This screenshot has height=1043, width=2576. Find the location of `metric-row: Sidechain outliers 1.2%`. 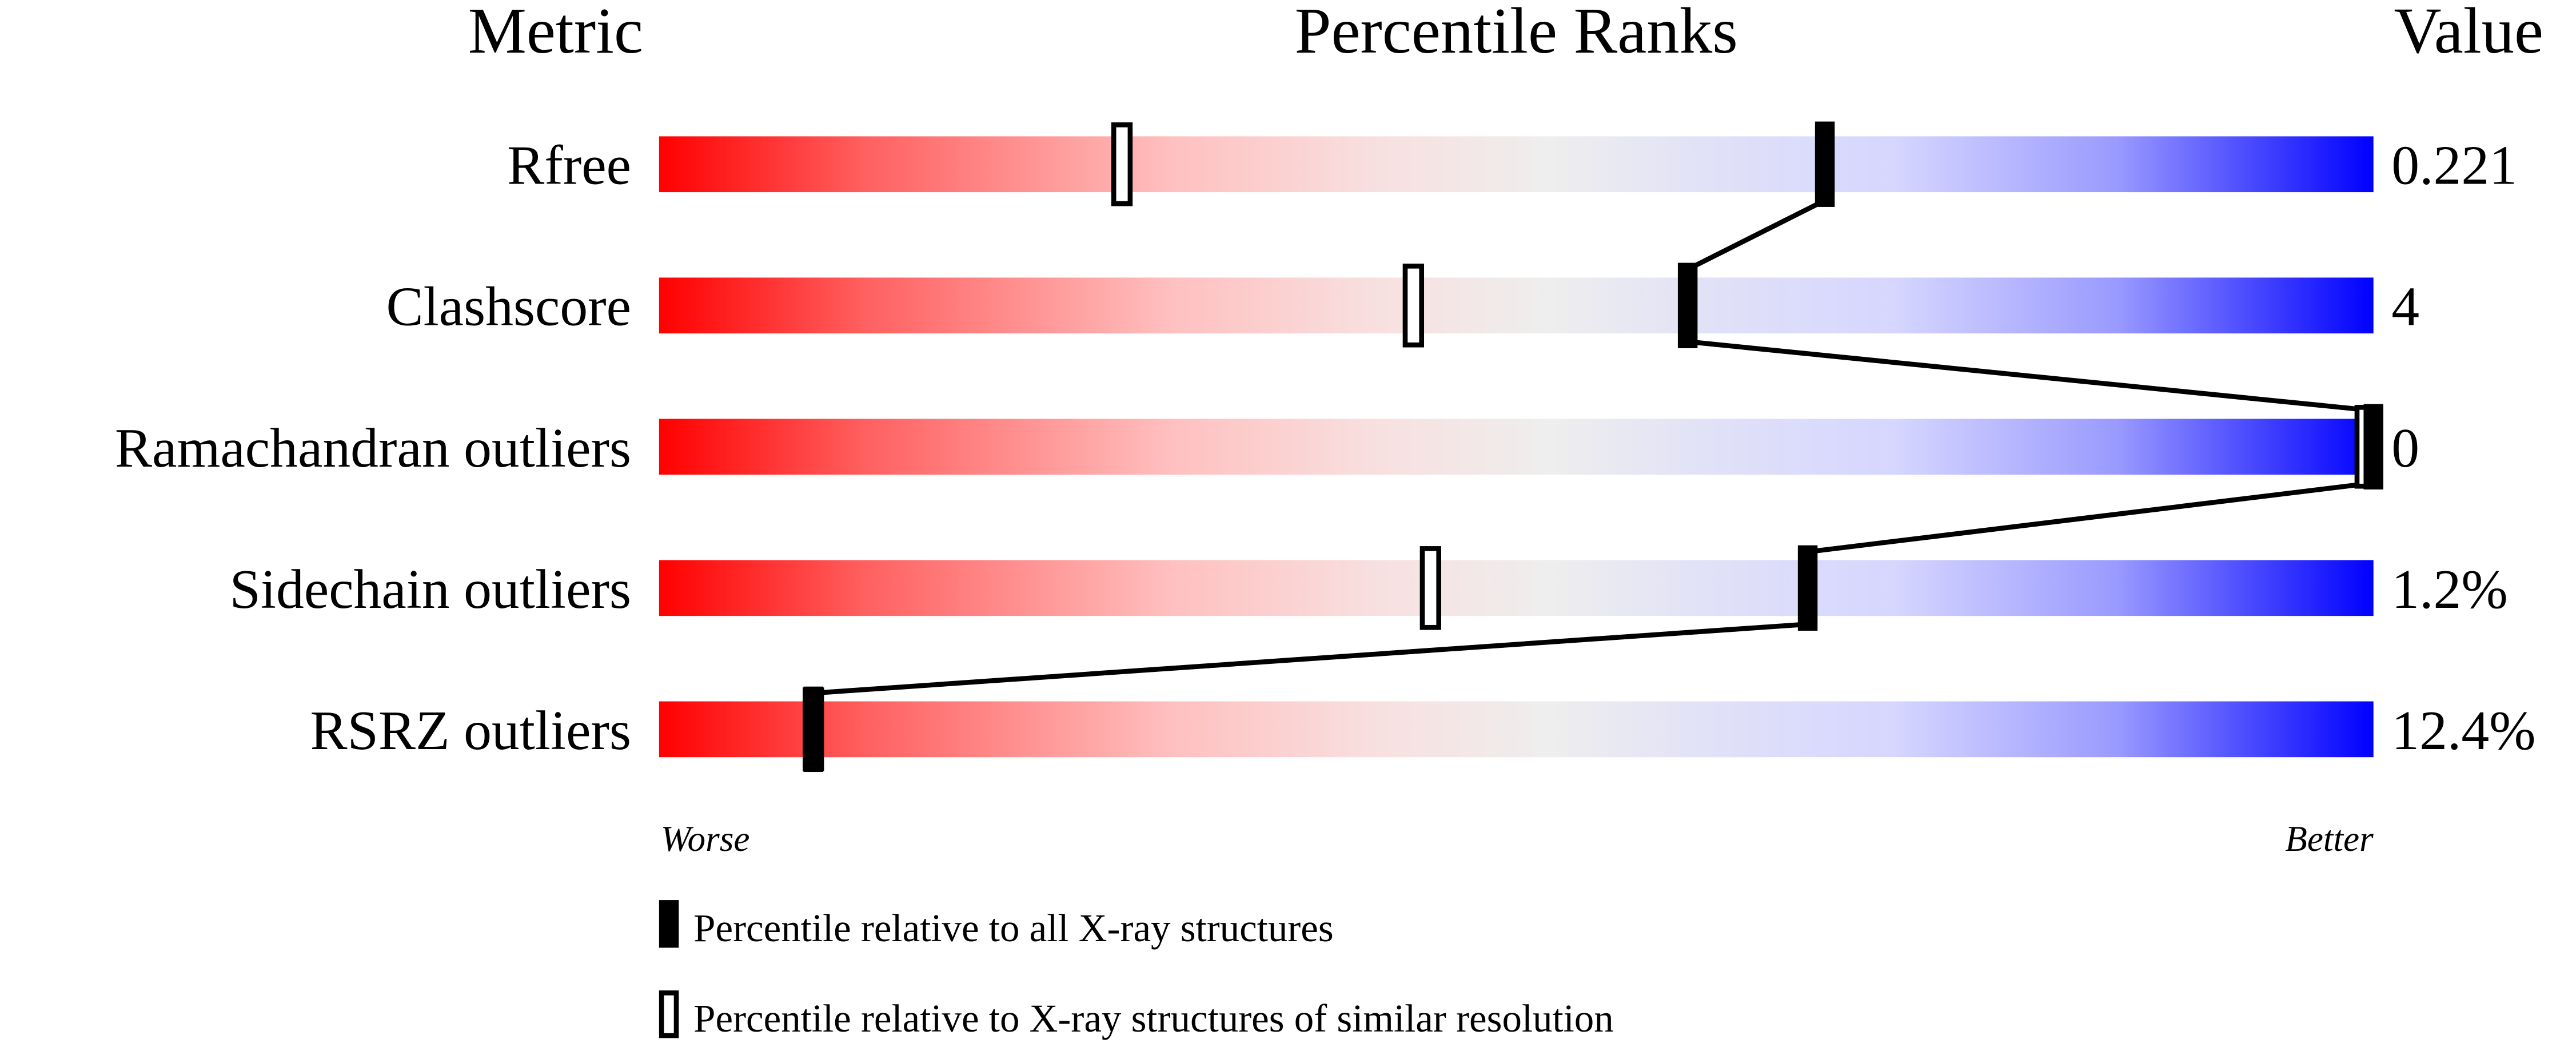

metric-row: Sidechain outliers 1.2% is located at coordinates (1369, 590).